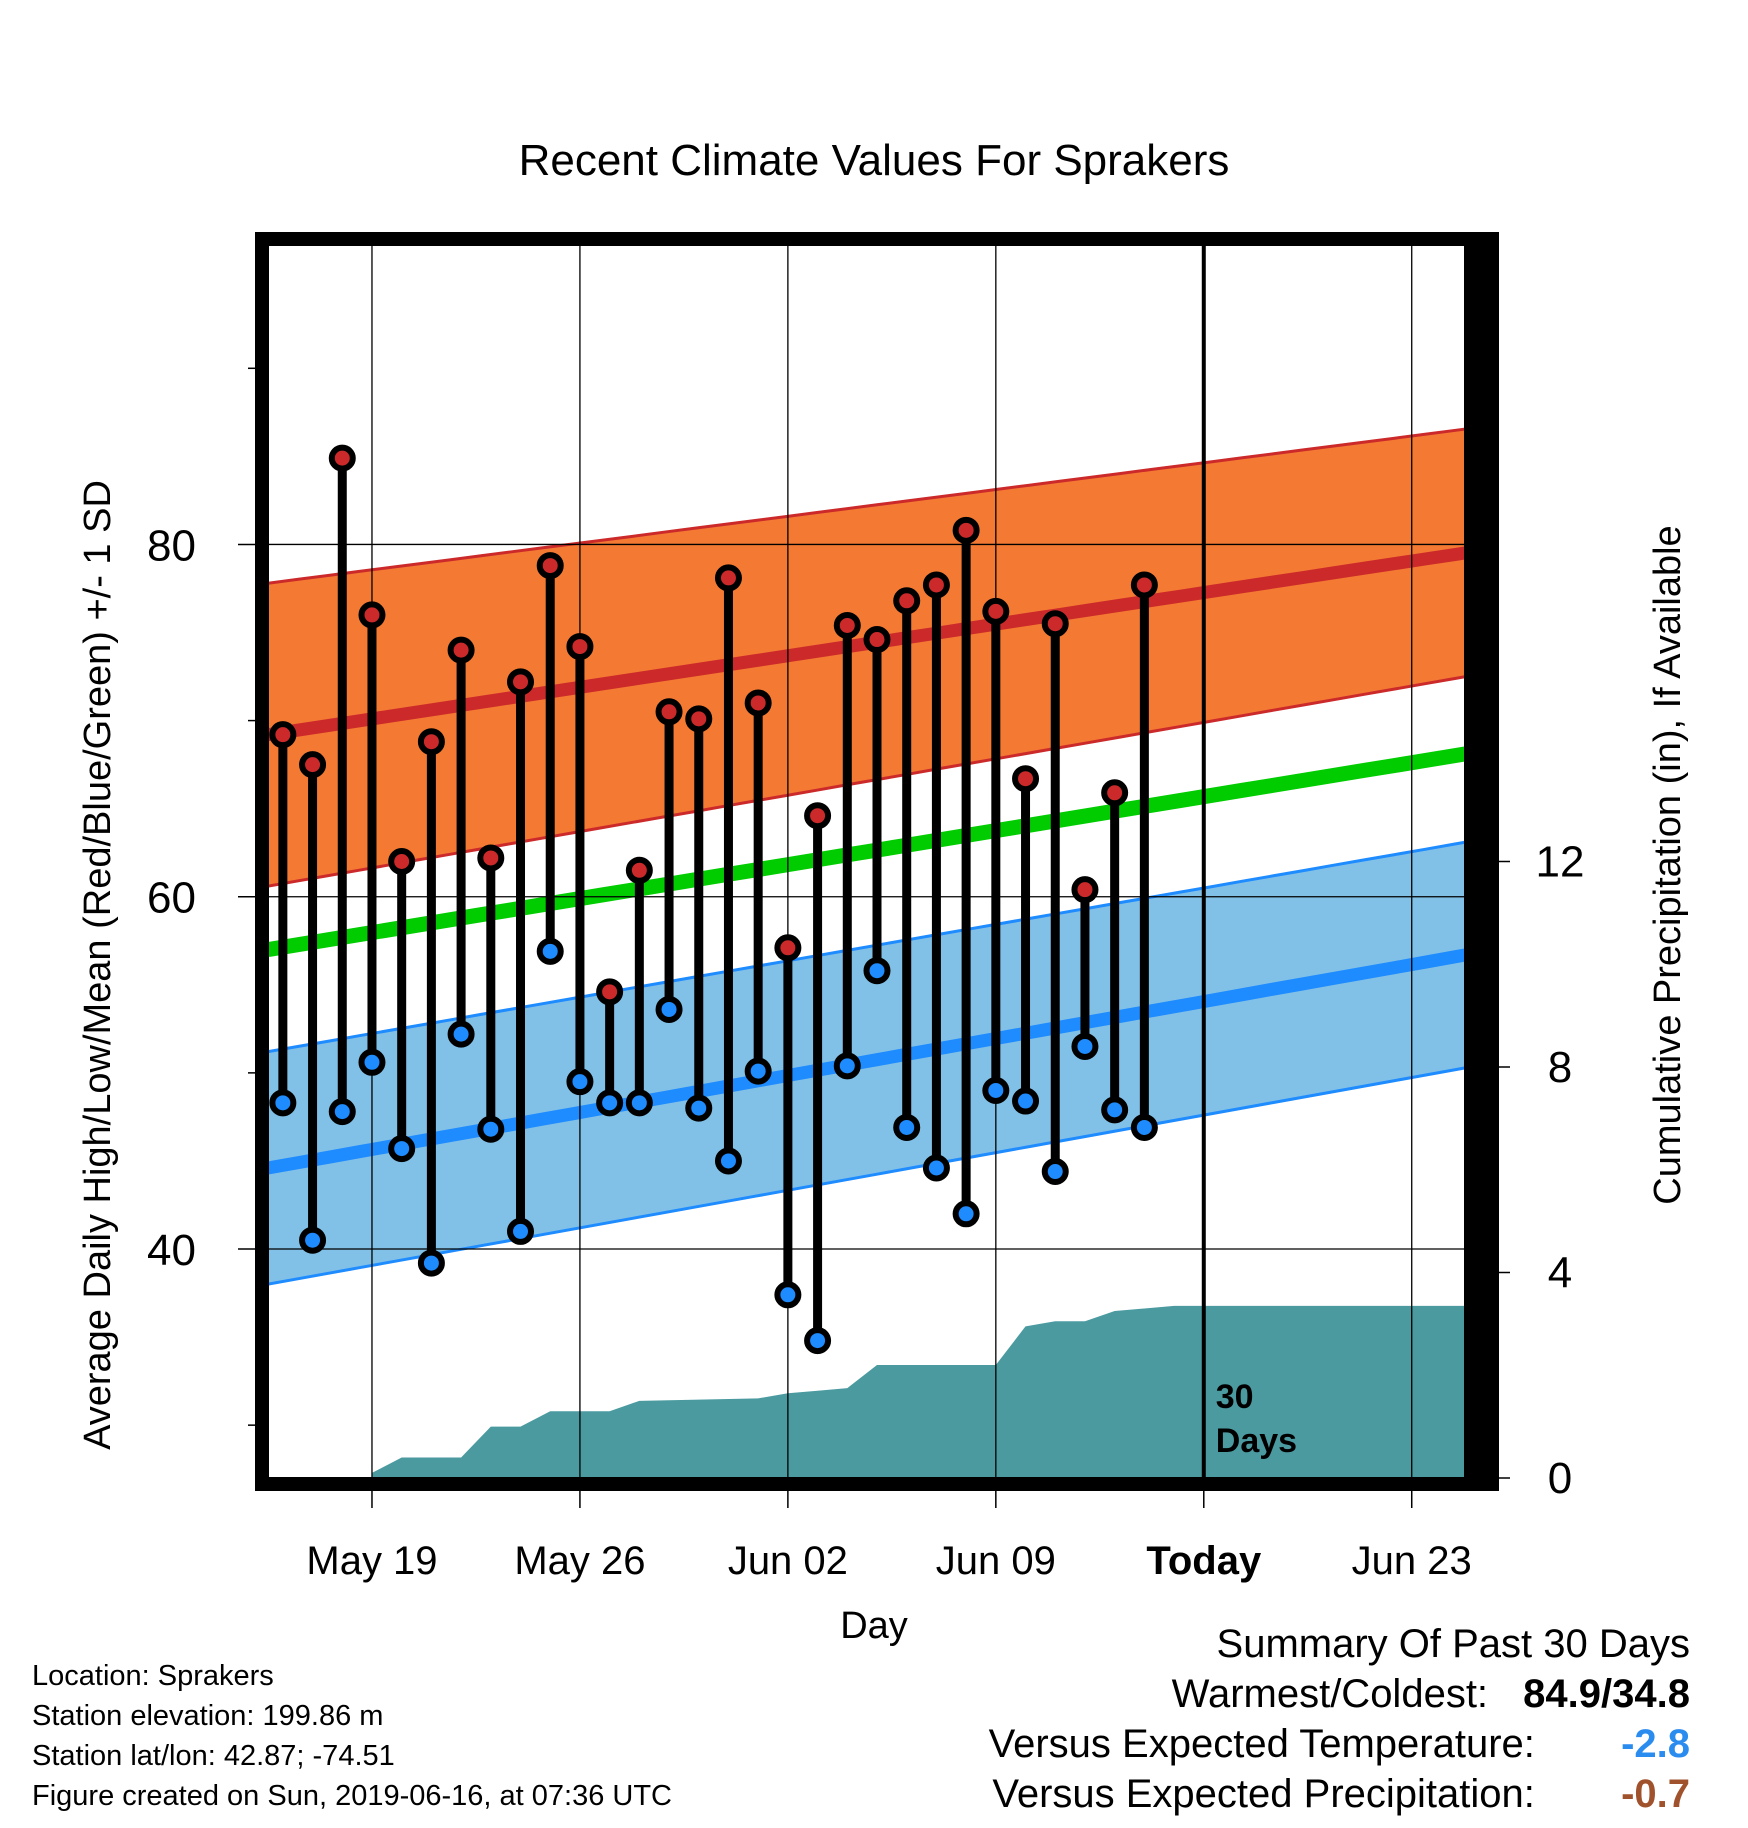 The height and width of the screenshot is (1828, 1748). I want to click on chart-title: Recent Climate Values For Sprakers, so click(874, 160).